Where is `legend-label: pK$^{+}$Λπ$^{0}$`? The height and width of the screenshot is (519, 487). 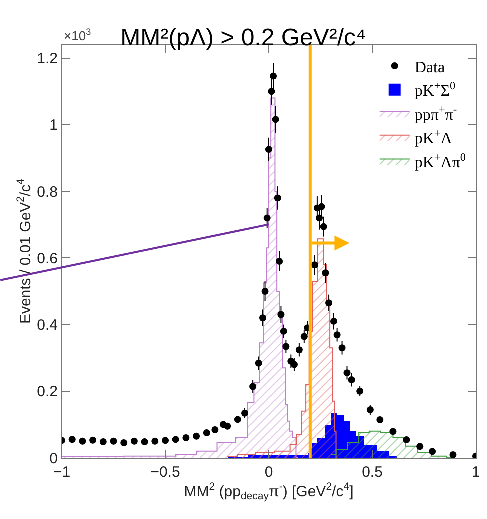
legend-label: pK$^{+}$Λπ$^{0}$ is located at coordinates (440, 162).